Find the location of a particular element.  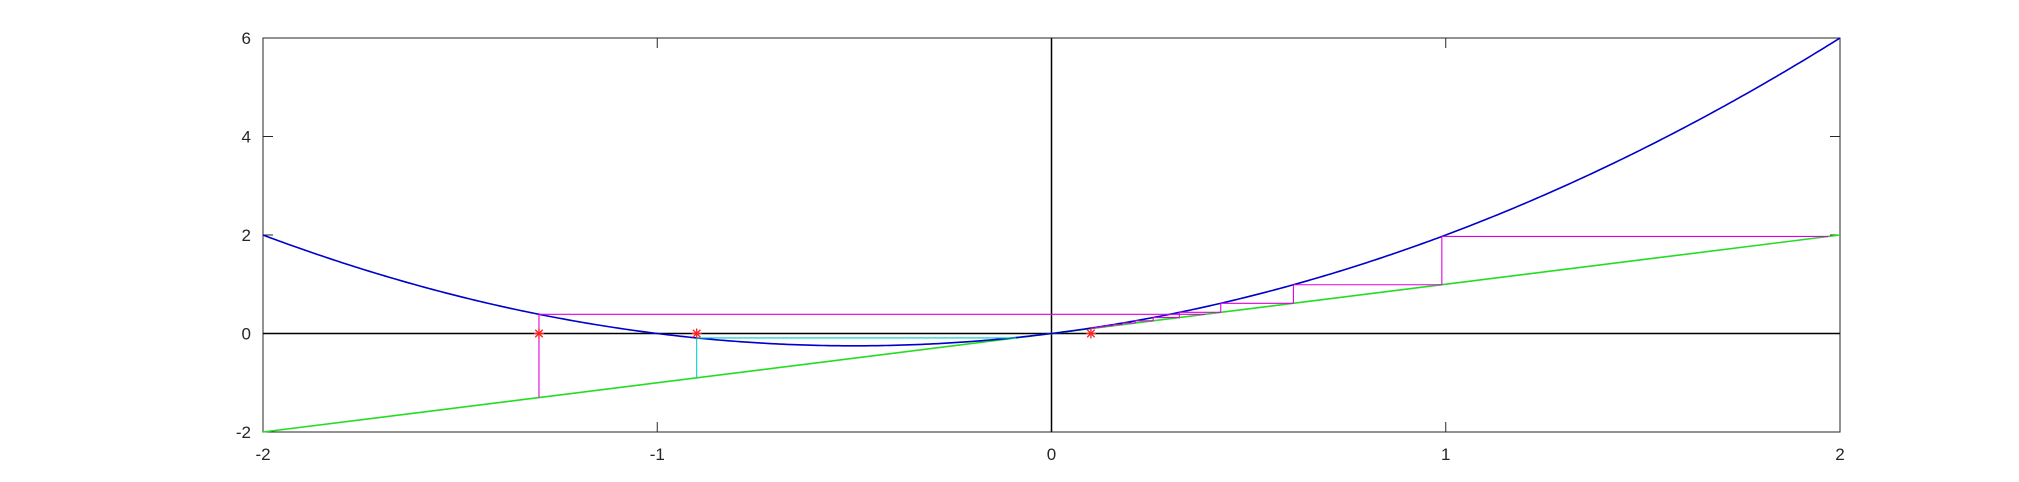

x-tick-label: 0 is located at coordinates (1051, 454).